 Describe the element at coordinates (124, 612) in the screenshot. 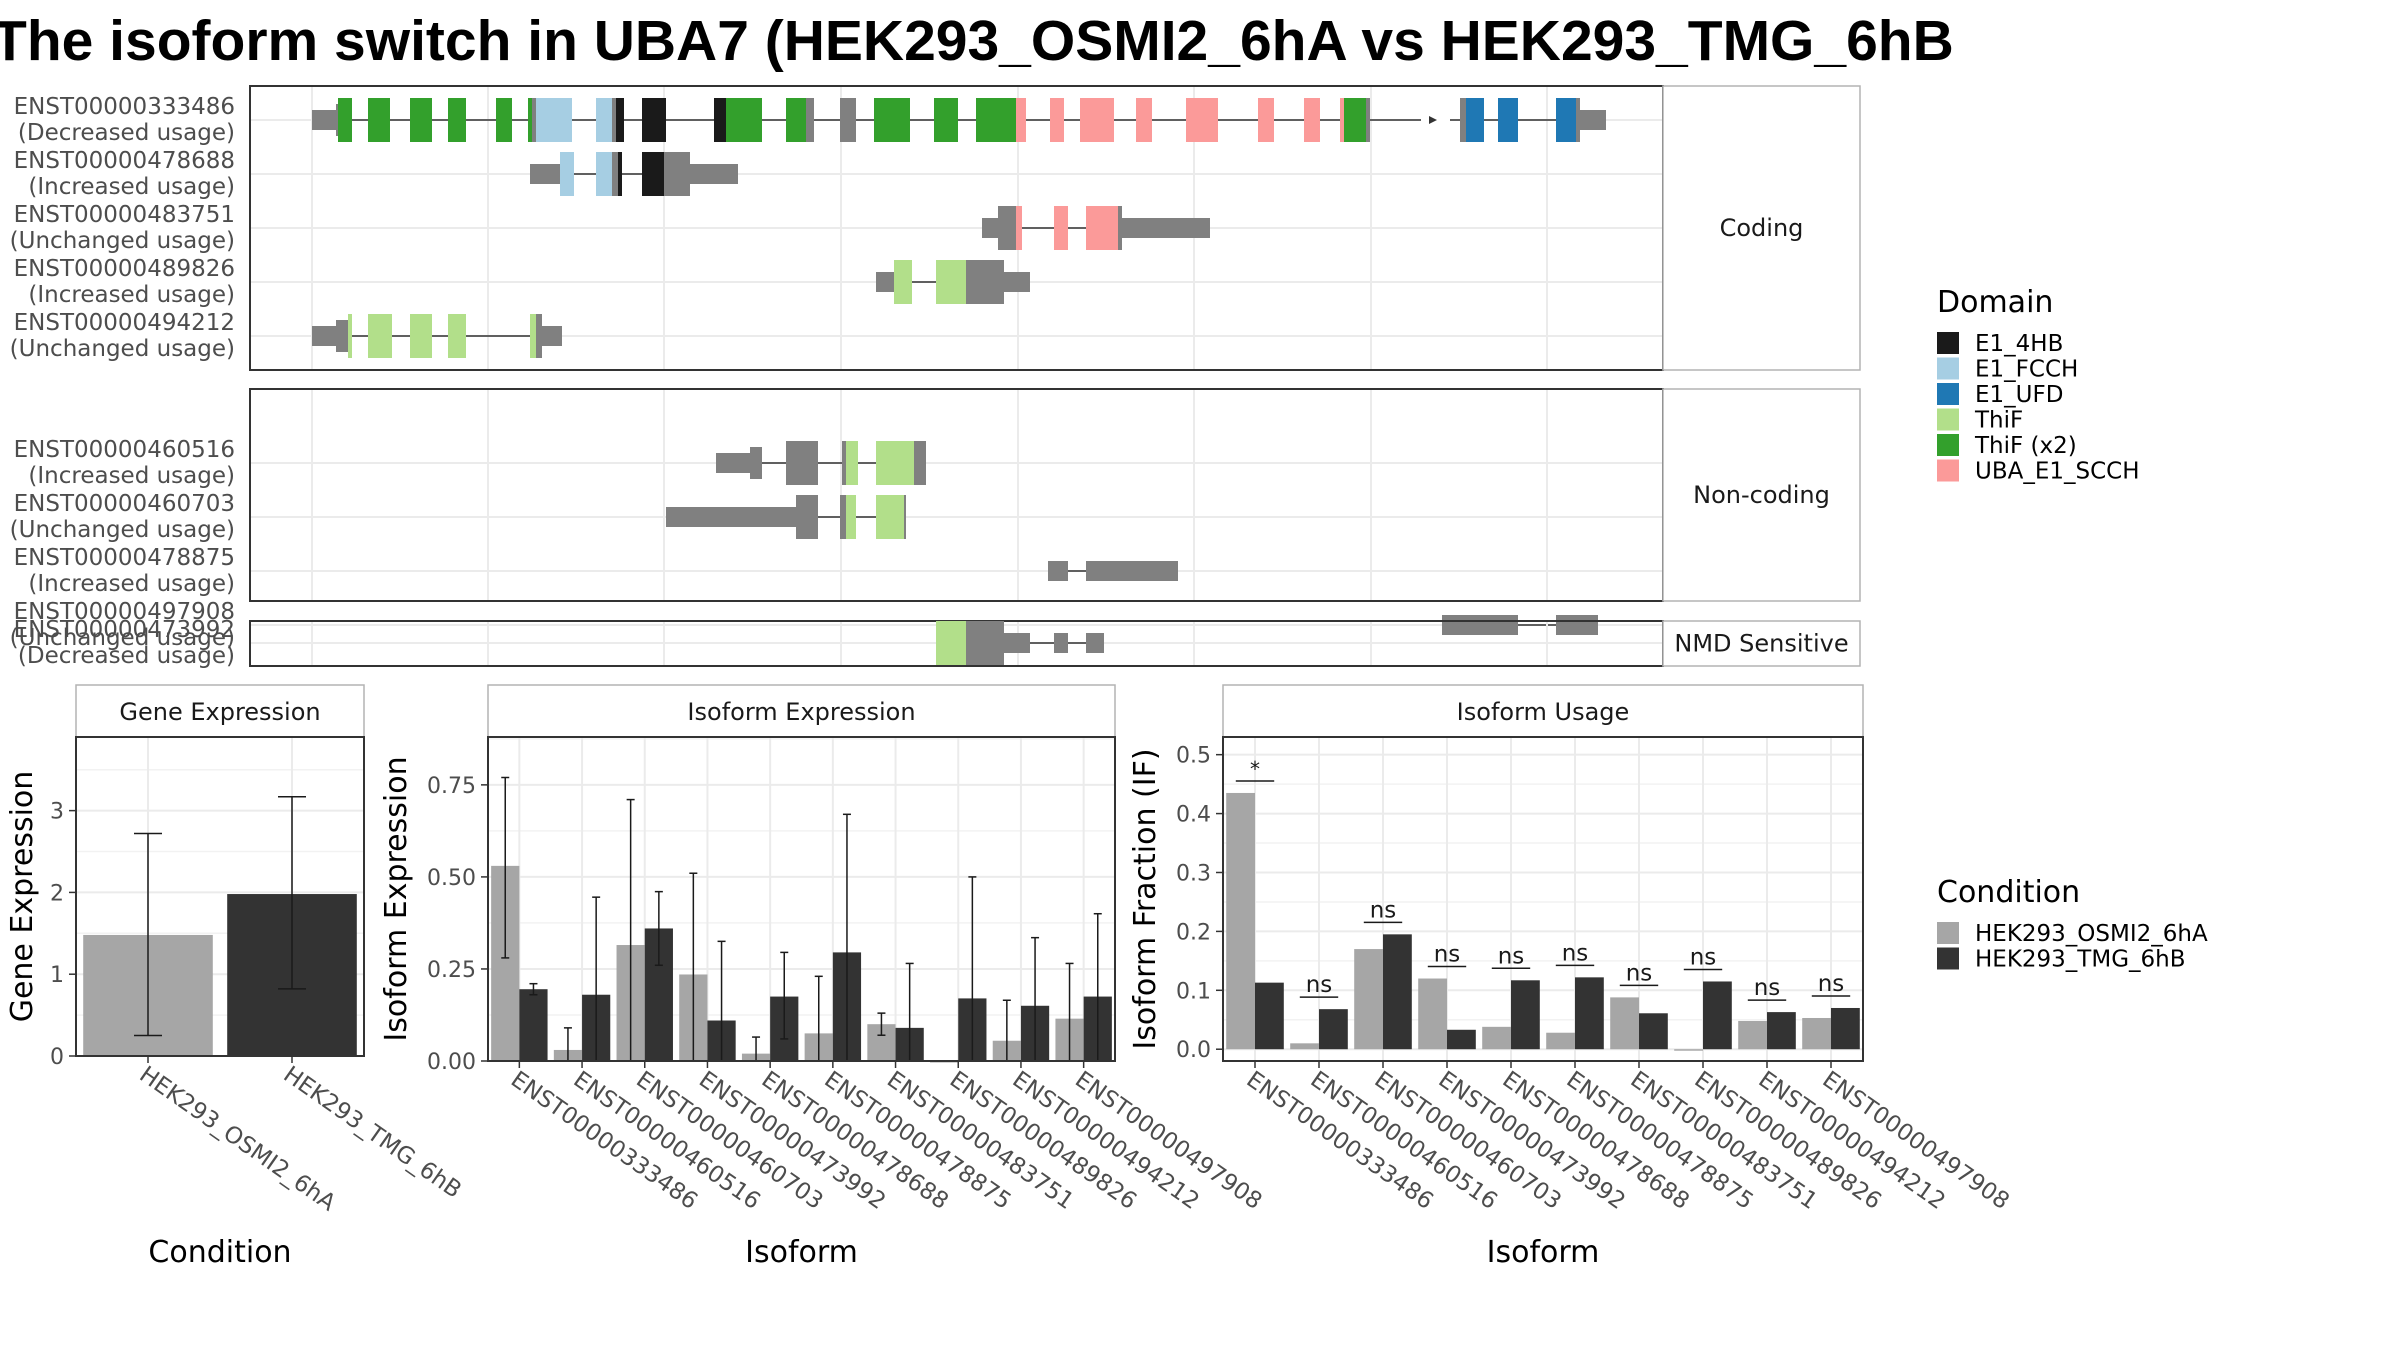

I see `isoform-id-label: ENST00000497908` at that location.